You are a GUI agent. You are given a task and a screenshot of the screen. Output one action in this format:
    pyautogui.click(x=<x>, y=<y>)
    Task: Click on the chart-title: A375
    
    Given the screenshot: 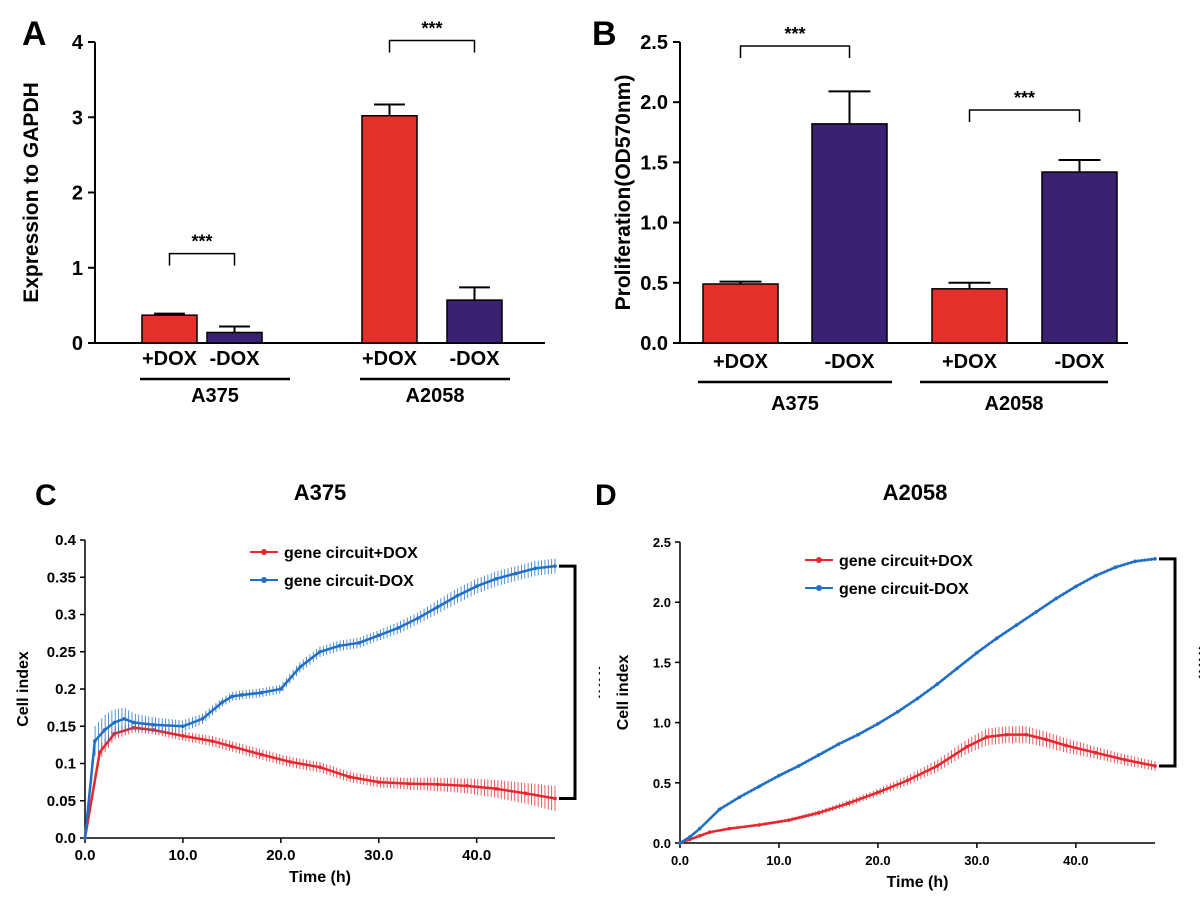 What is the action you would take?
    pyautogui.click(x=320, y=492)
    